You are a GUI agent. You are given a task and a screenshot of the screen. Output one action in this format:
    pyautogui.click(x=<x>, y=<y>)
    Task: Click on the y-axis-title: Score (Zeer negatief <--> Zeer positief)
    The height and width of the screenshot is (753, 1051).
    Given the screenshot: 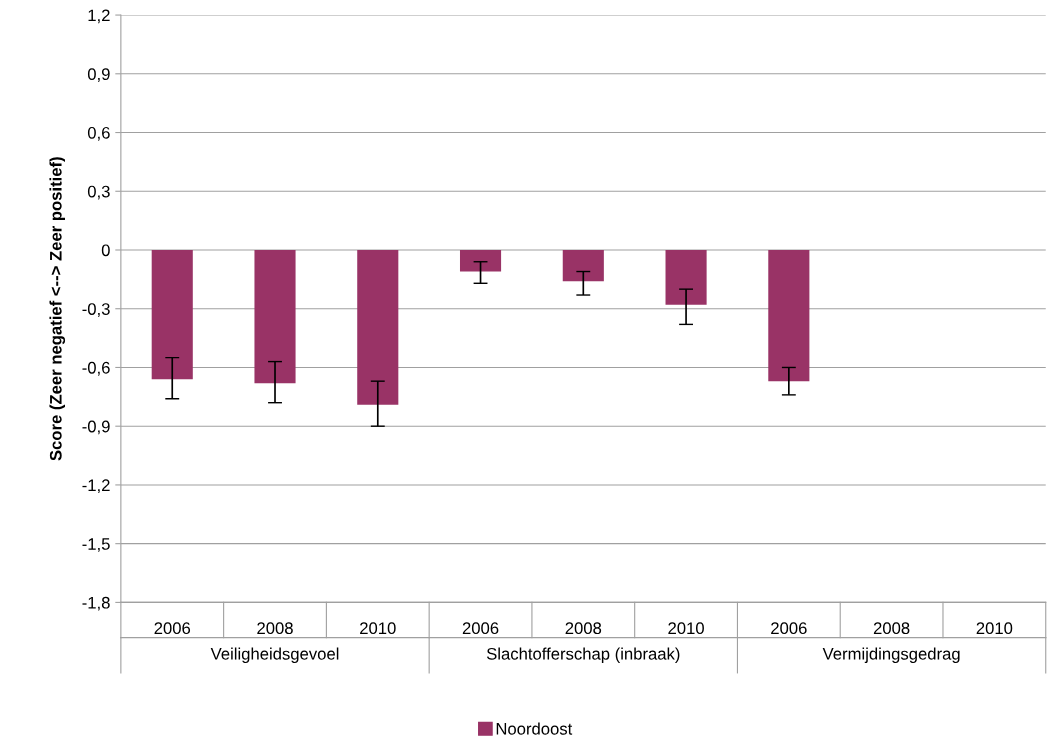 What is the action you would take?
    pyautogui.click(x=57, y=309)
    